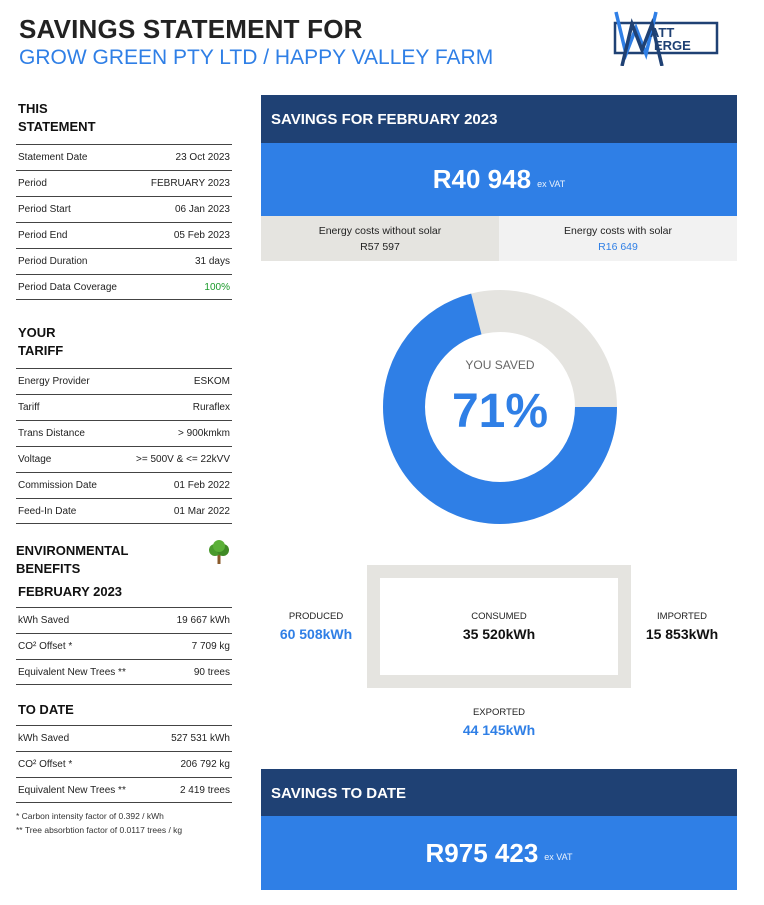  What do you see at coordinates (37, 332) in the screenshot?
I see `your-tariff-heading-1: YOUR` at bounding box center [37, 332].